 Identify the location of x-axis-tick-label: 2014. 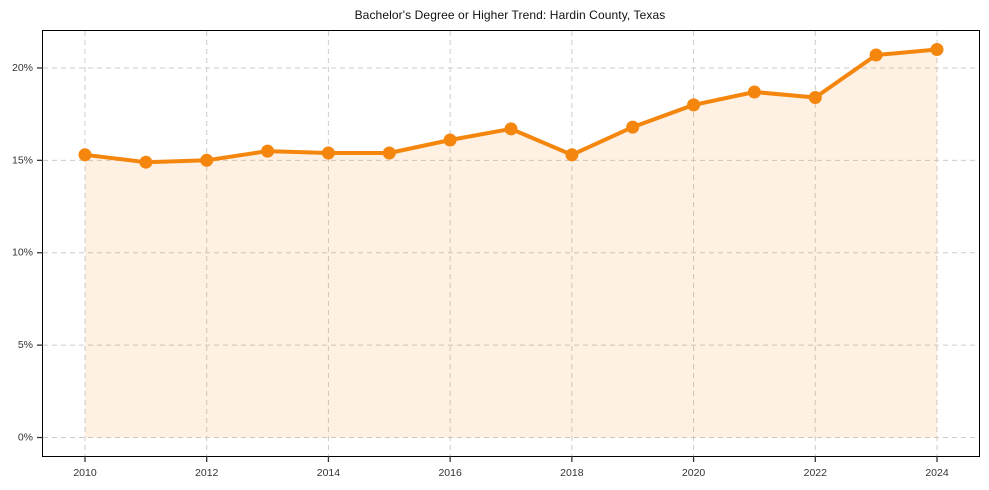
(329, 473).